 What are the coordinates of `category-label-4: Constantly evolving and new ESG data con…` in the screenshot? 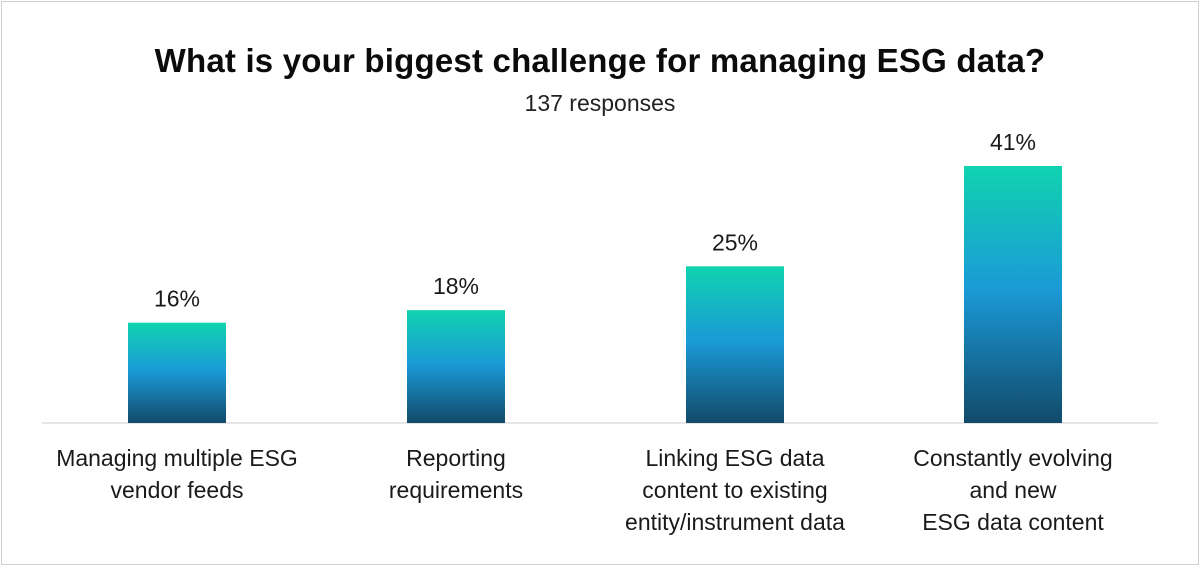 It's located at (1013, 490).